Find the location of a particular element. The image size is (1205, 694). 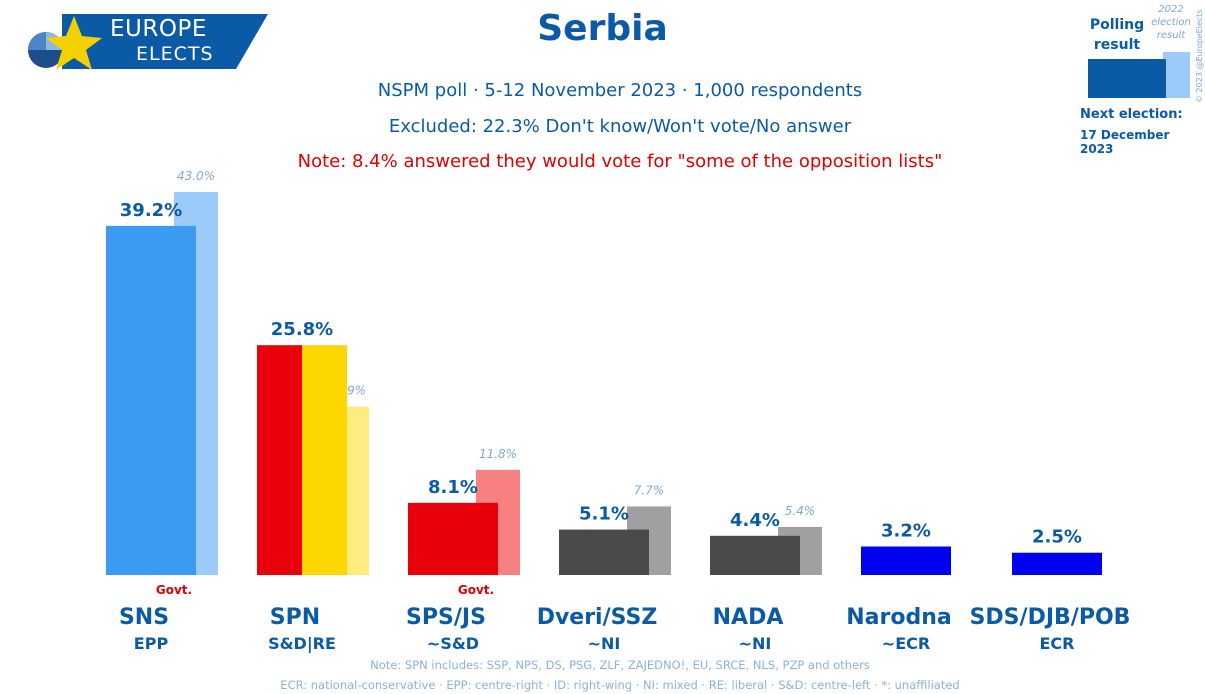

legend-polling-label: Polling result is located at coordinates (1117, 35).